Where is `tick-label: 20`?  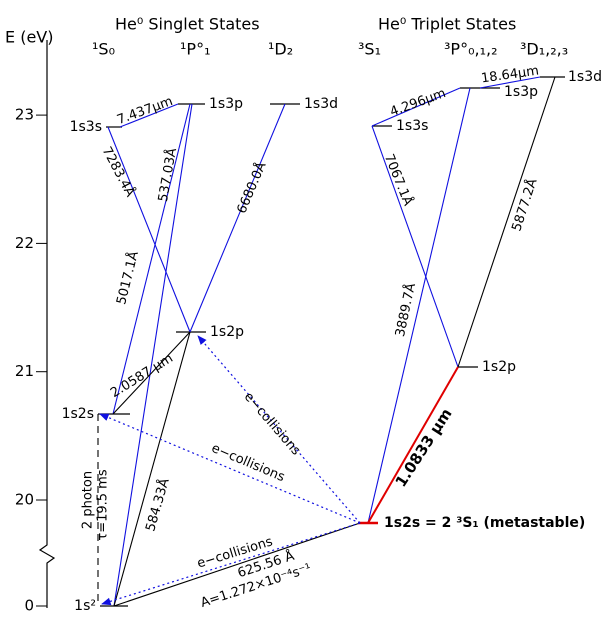 tick-label: 20 is located at coordinates (24, 500).